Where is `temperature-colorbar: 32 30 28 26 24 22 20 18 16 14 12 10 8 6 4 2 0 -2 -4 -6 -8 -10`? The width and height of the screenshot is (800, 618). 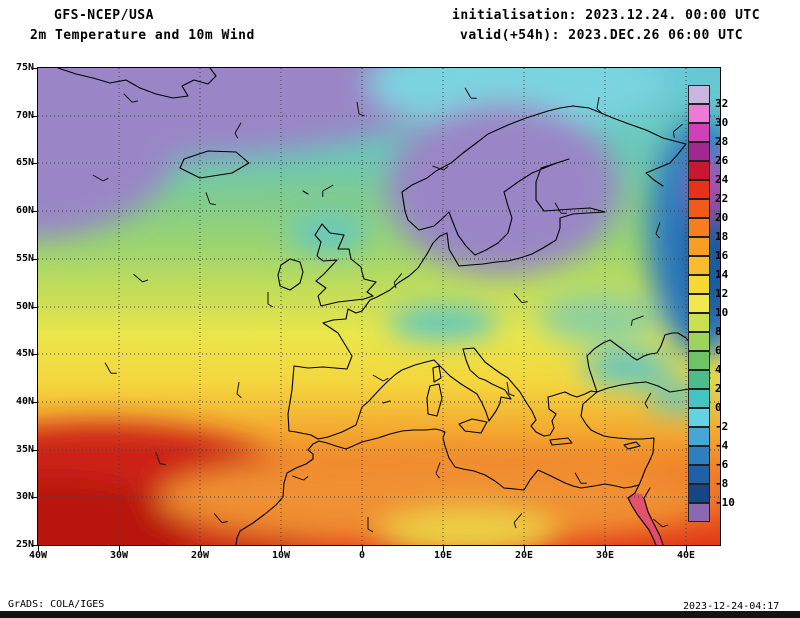 temperature-colorbar: 32 30 28 26 24 22 20 18 16 14 12 10 8 6 4 2 0 -2 -4 -6 -8 -10 is located at coordinates (711, 303).